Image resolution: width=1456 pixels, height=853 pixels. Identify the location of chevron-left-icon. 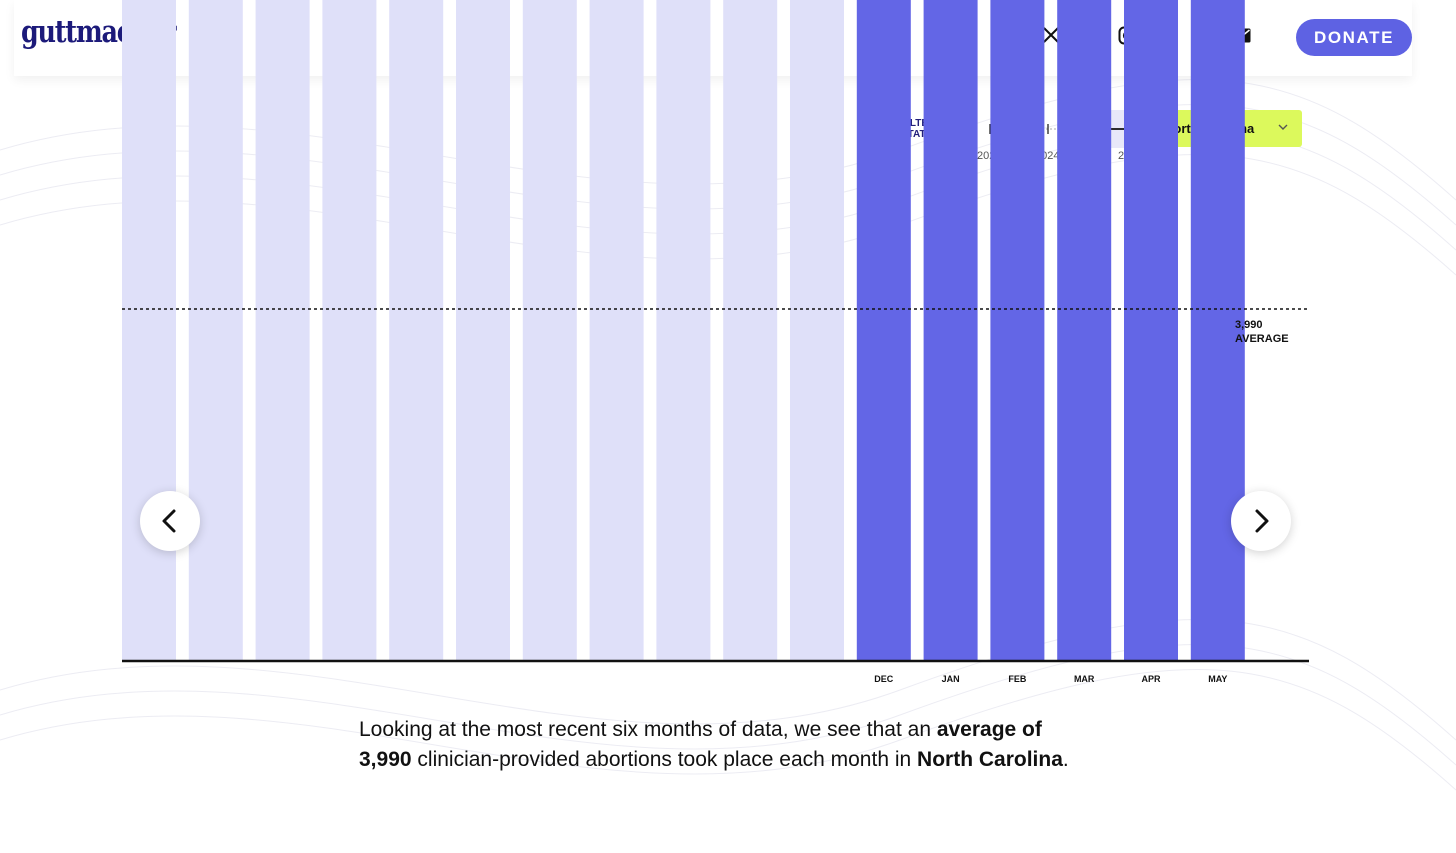
(169, 521).